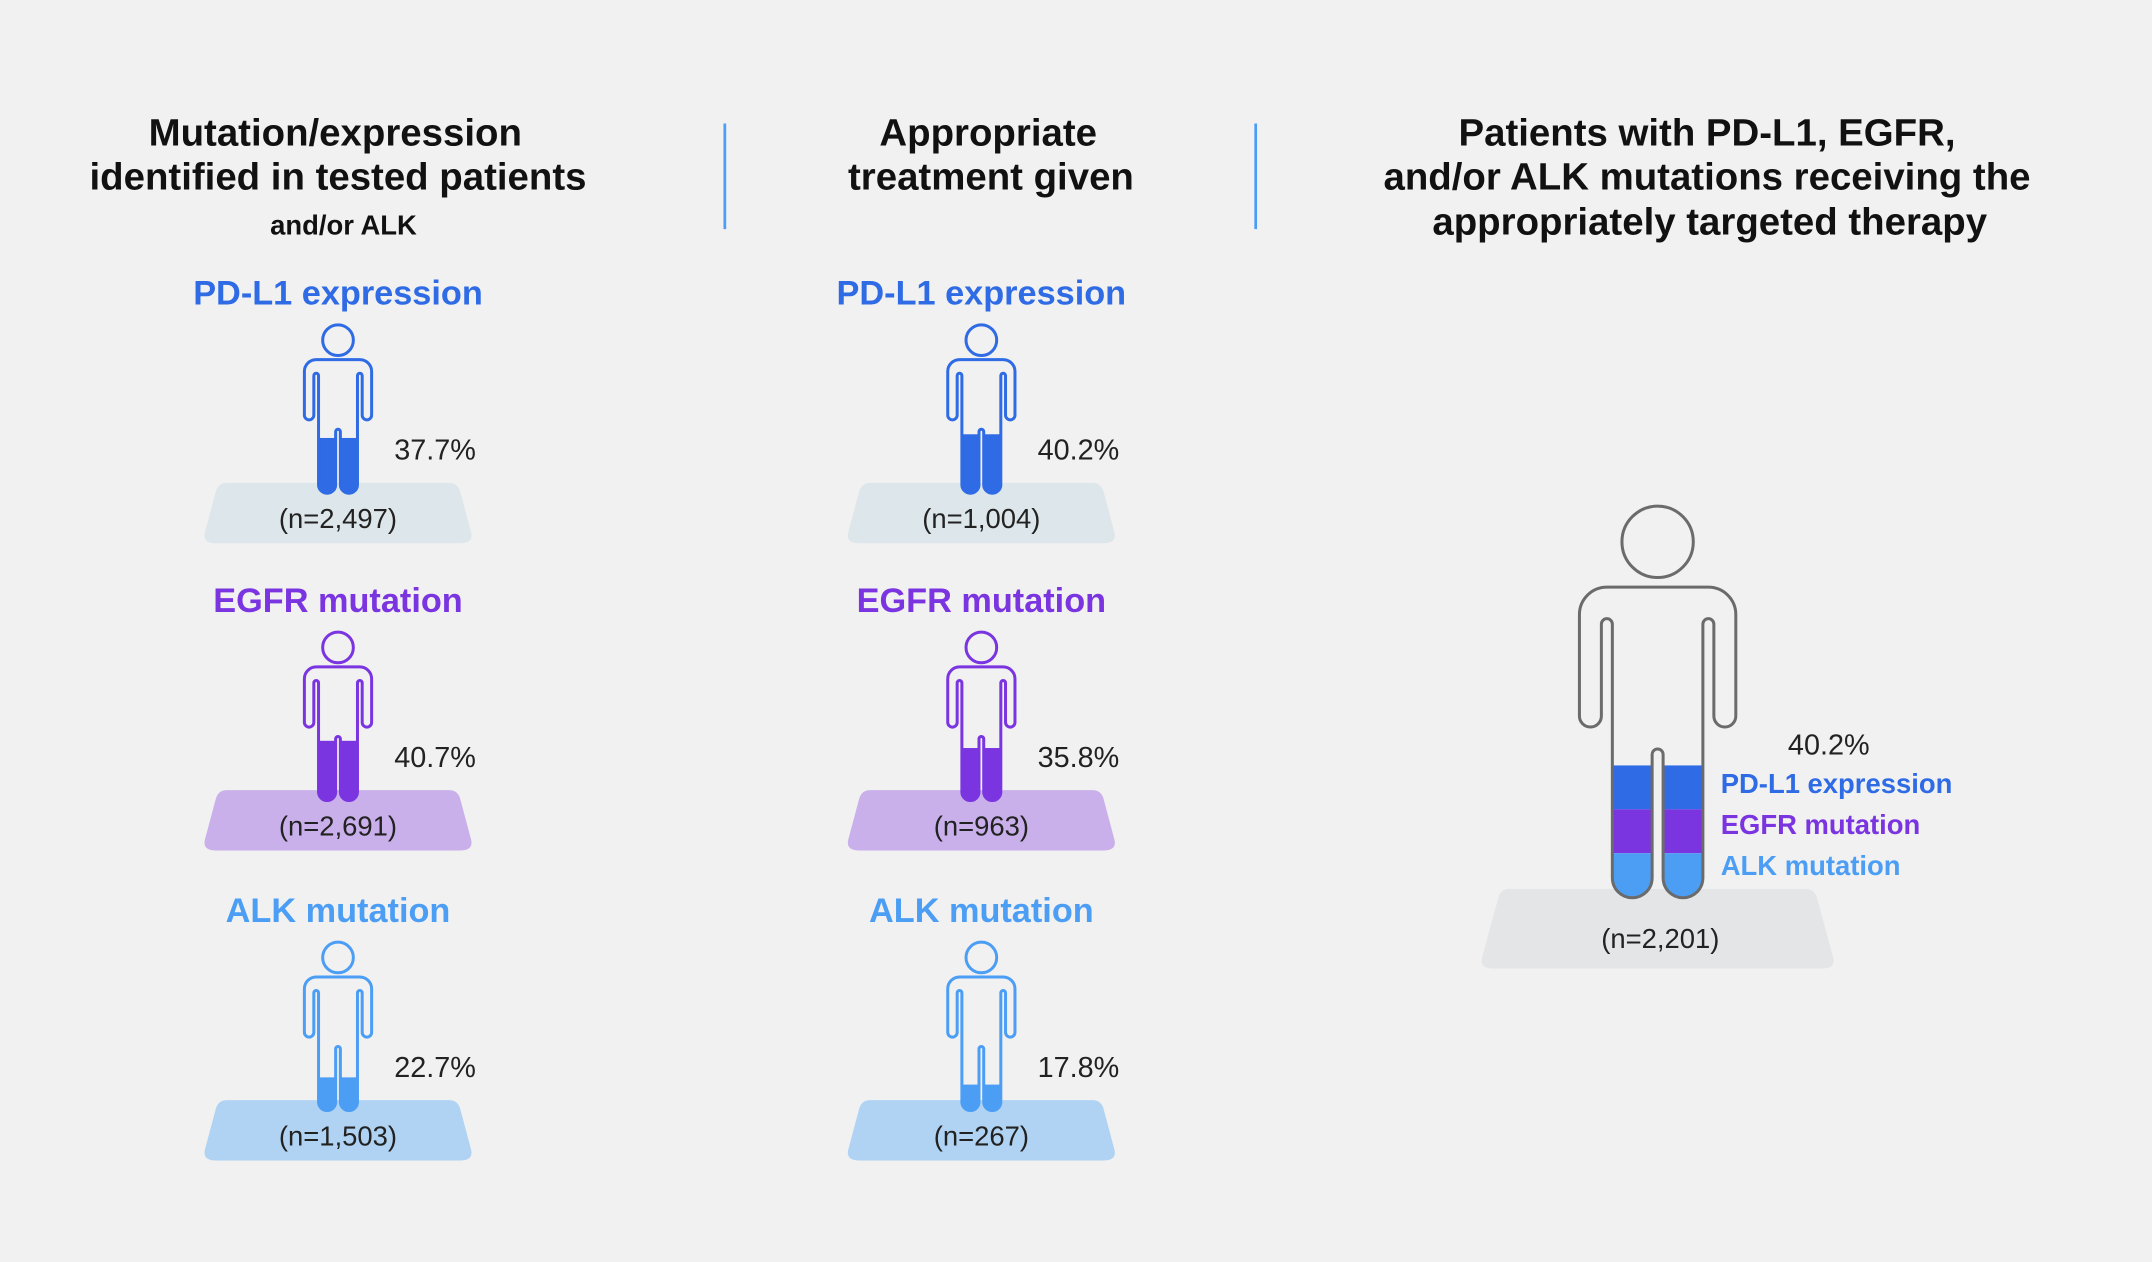  What do you see at coordinates (1837, 783) in the screenshot?
I see `legend-pdl1: PD-L1 expression` at bounding box center [1837, 783].